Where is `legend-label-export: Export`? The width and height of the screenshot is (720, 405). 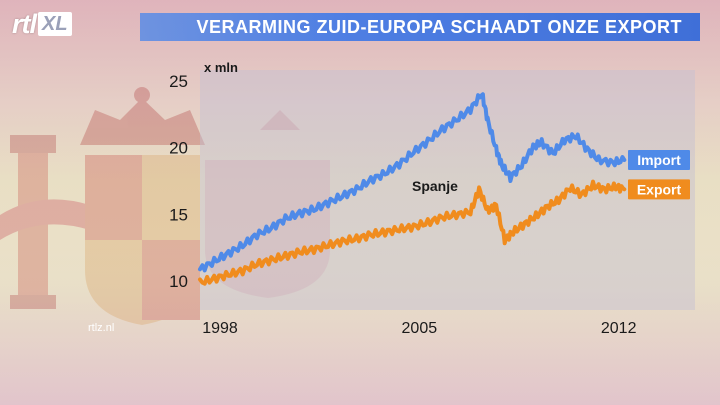
legend-label-export: Export is located at coordinates (659, 189).